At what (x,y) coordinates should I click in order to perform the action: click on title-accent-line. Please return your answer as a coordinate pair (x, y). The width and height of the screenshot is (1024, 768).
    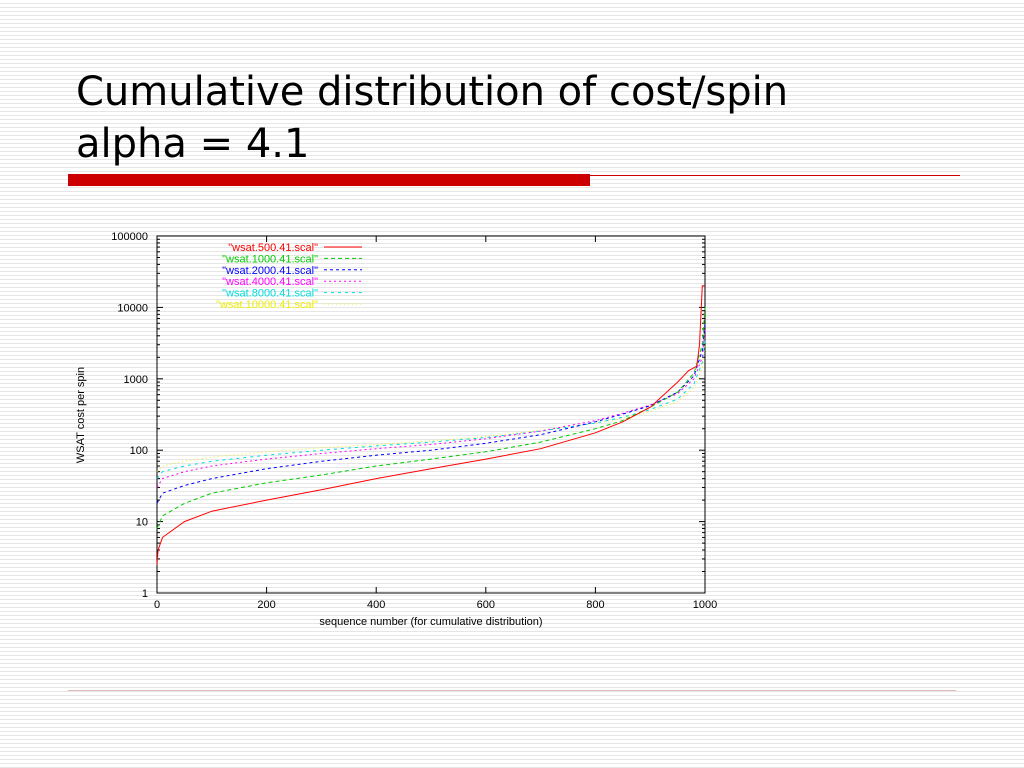
    Looking at the image, I should click on (775, 175).